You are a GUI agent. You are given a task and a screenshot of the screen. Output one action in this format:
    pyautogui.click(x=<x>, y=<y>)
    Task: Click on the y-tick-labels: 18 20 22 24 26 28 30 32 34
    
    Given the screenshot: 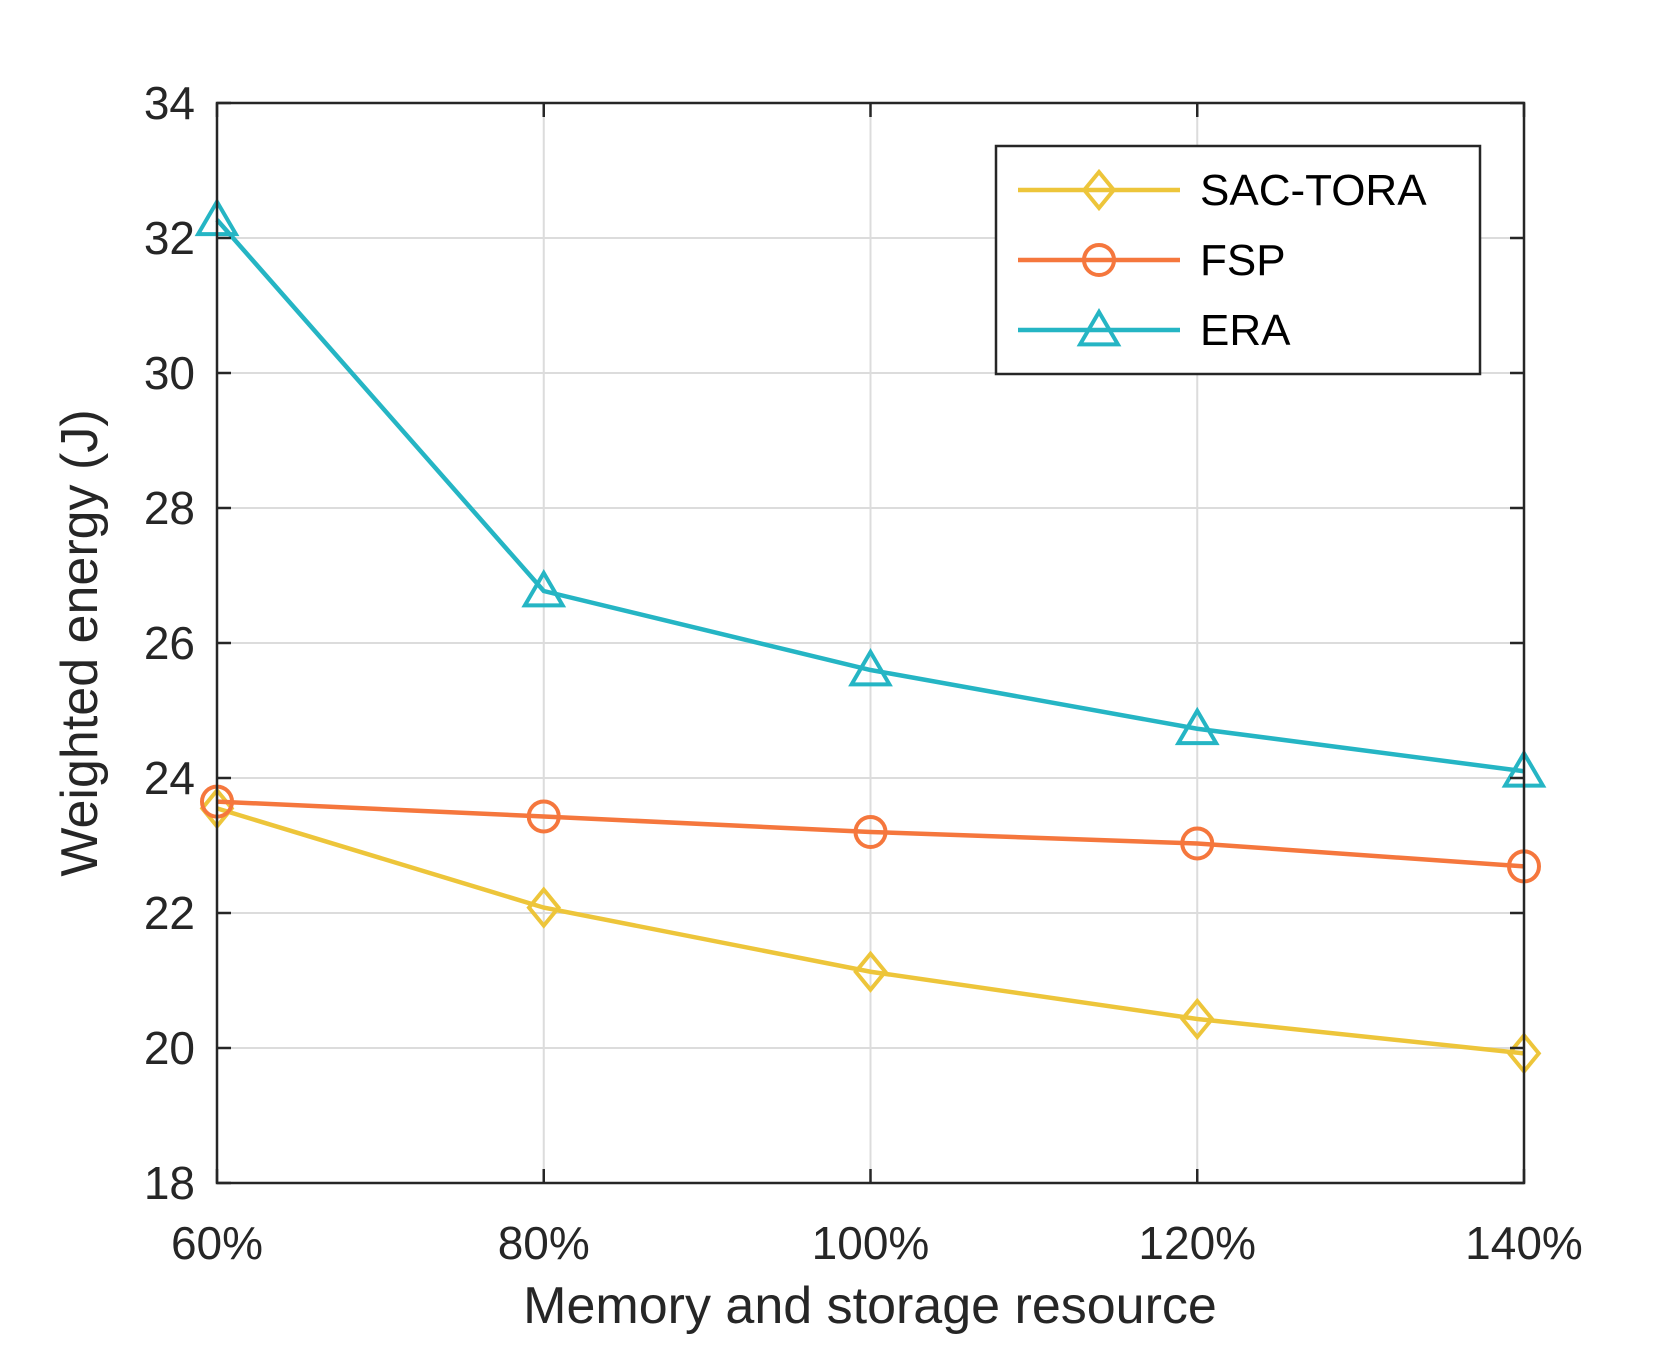 What is the action you would take?
    pyautogui.click(x=169, y=643)
    